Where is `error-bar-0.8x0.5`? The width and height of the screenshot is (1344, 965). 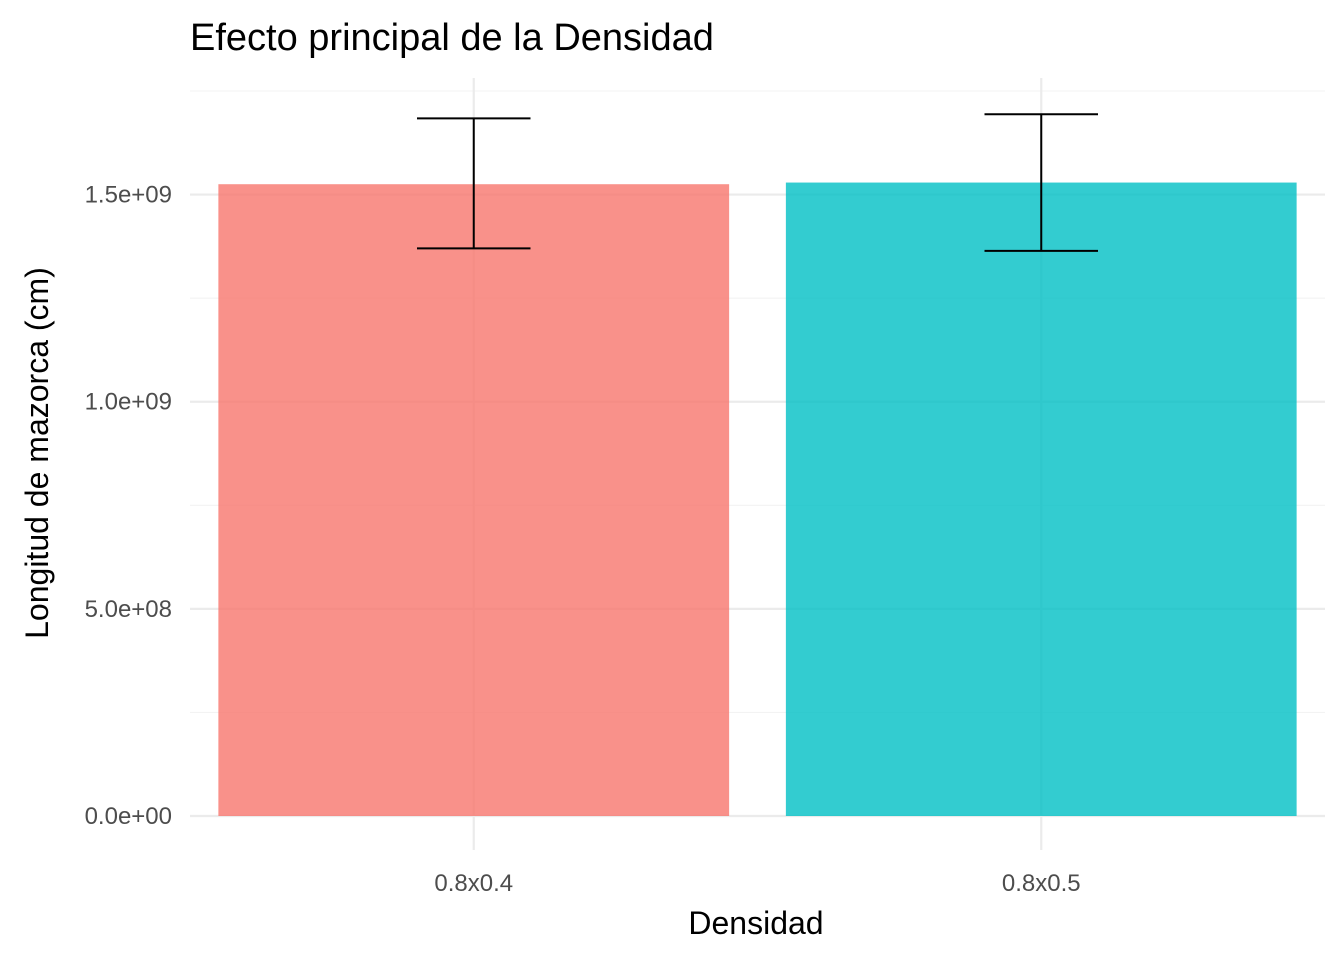 error-bar-0.8x0.5 is located at coordinates (1041, 182).